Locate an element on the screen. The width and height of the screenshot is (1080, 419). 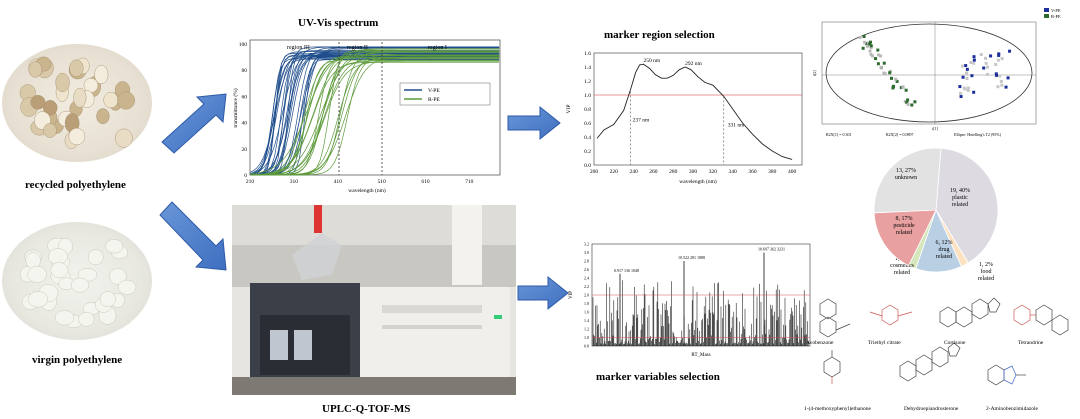
pca-legend-vpe-swatch is located at coordinates (1046, 10).